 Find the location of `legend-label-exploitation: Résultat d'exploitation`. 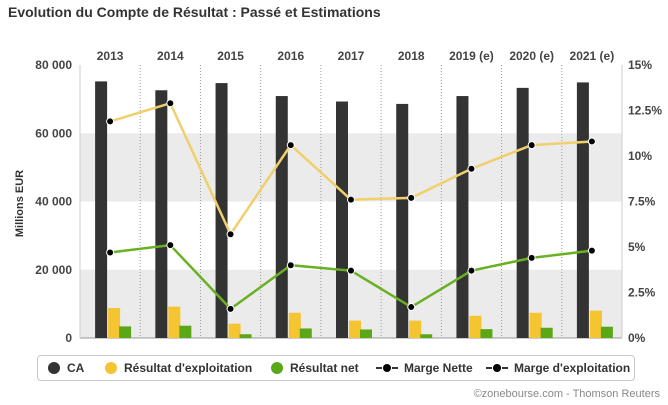

legend-label-exploitation: Résultat d'exploitation is located at coordinates (188, 368).